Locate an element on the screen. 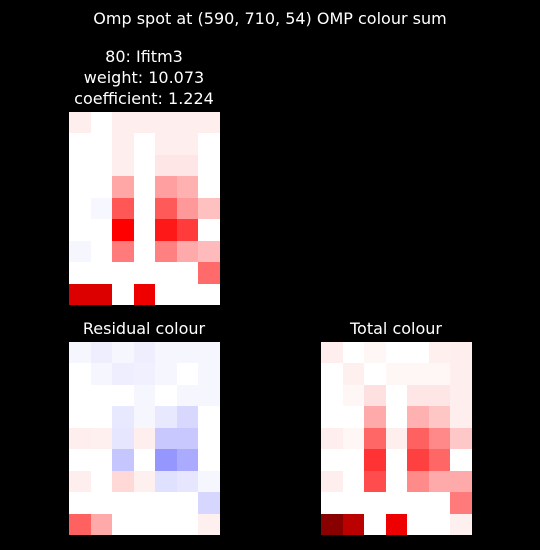  panel-residual-title-line-1: Residual colour is located at coordinates (144, 328).